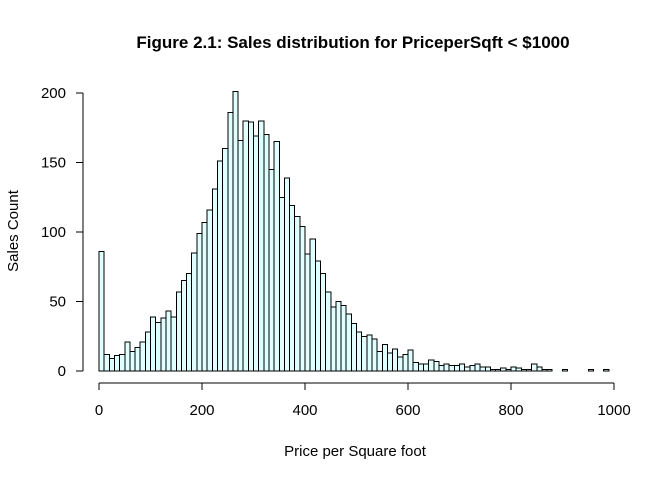 Image resolution: width=672 pixels, height=480 pixels. Describe the element at coordinates (355, 451) in the screenshot. I see `x-axis-label: Price per Square foot` at that location.